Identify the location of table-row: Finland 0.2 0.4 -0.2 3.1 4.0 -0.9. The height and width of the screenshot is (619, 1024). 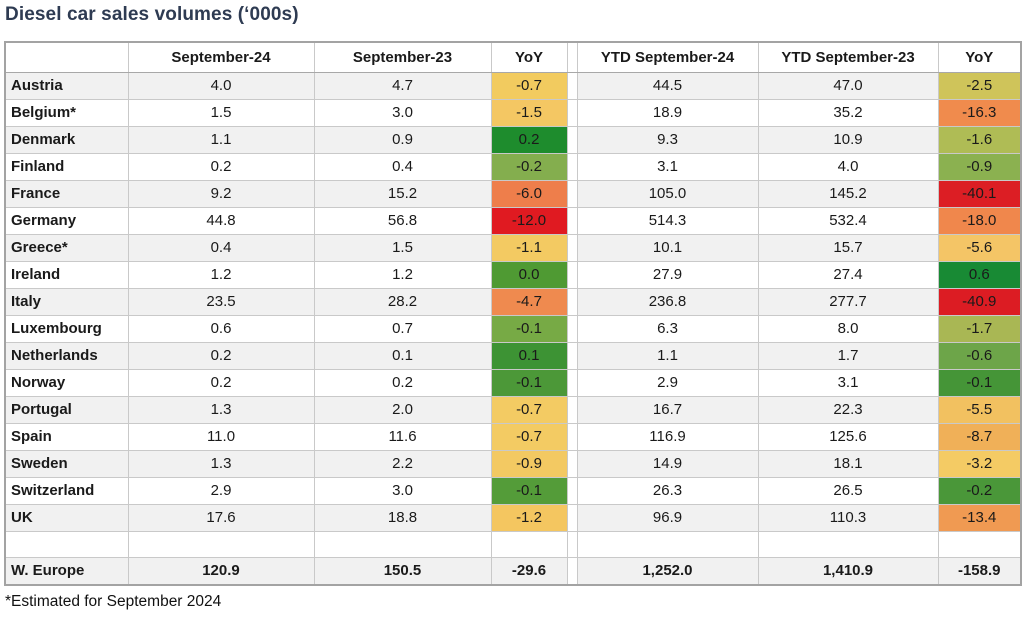
(513, 166).